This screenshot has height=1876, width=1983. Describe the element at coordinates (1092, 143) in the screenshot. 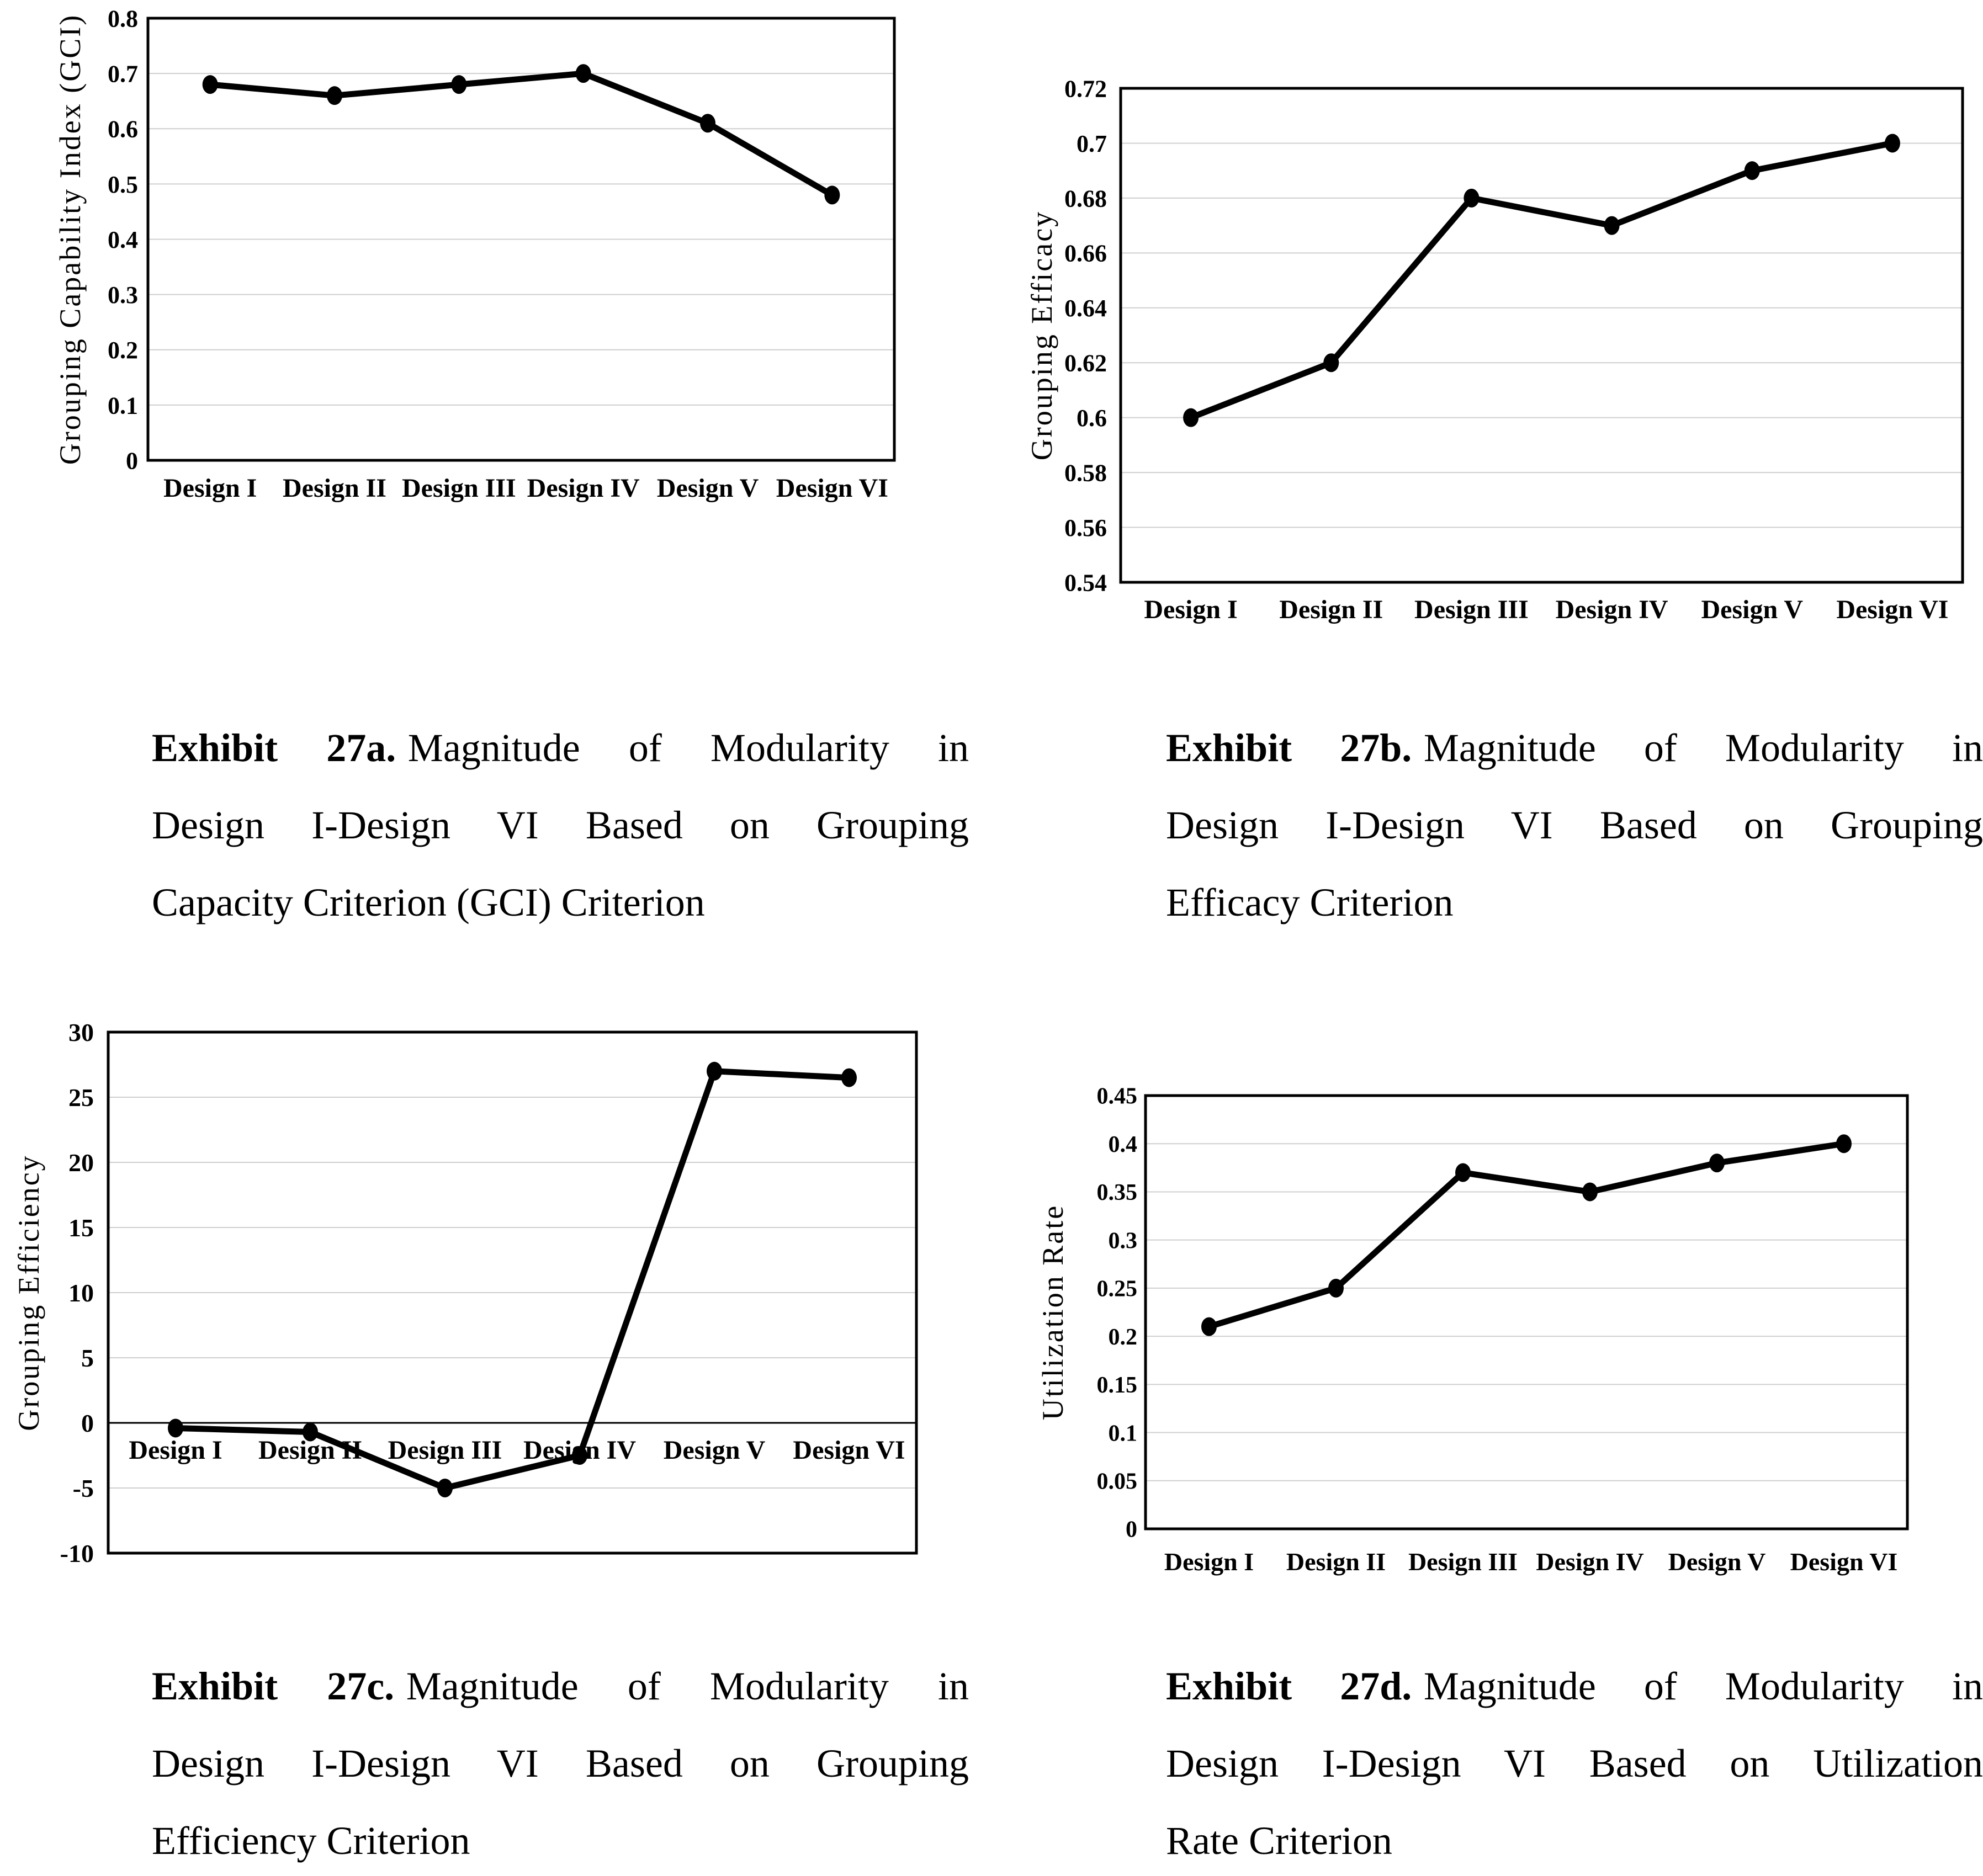

I see `y-tick-label: 0.7` at that location.